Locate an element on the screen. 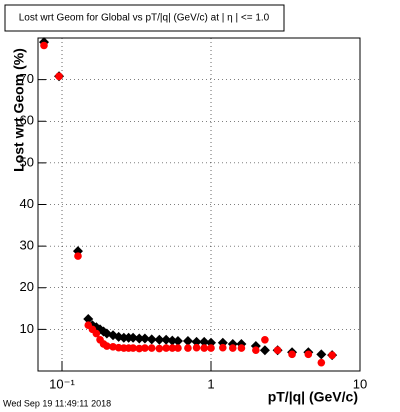  footer: Wed Sep 19 11:49:11 2018 is located at coordinates (57, 403).